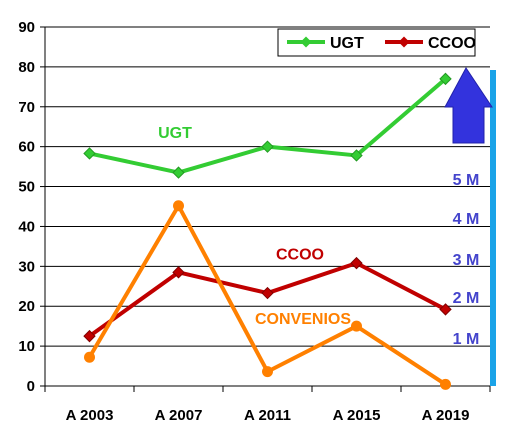  Describe the element at coordinates (468, 105) in the screenshot. I see `up-arrow-icon` at that location.